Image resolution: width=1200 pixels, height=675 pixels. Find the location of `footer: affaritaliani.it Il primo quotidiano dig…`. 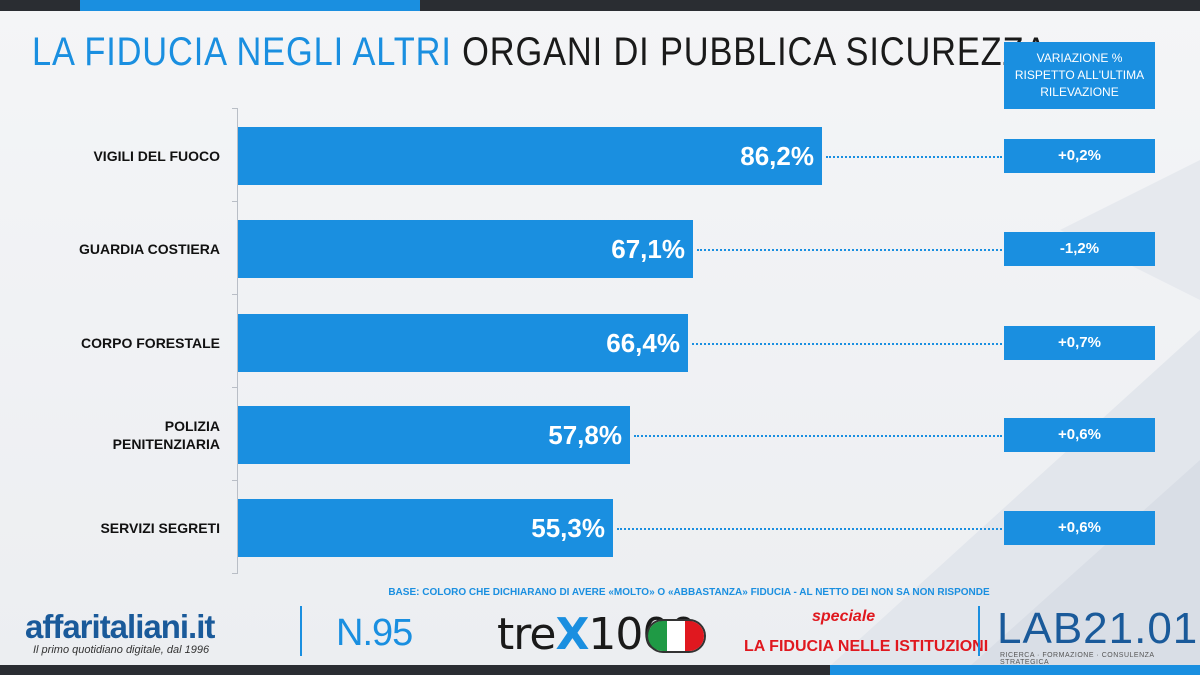

footer: affaritaliani.it Il primo quotidiano dig… is located at coordinates (600, 633).